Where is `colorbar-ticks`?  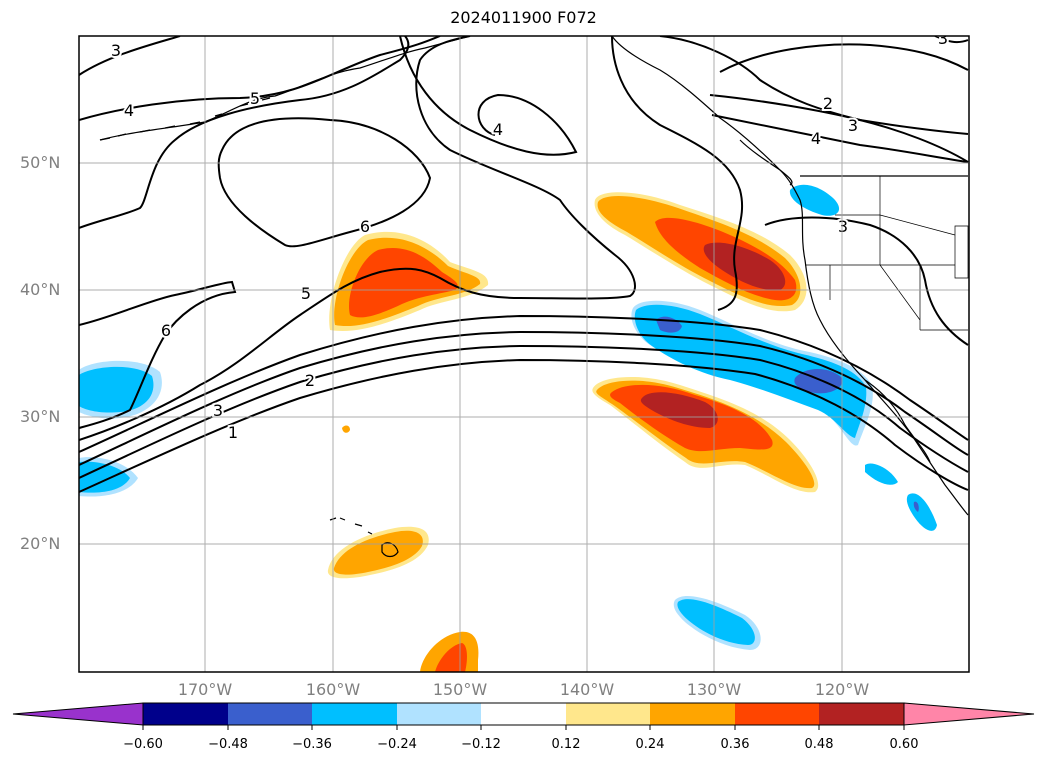
colorbar-ticks is located at coordinates (523, 727).